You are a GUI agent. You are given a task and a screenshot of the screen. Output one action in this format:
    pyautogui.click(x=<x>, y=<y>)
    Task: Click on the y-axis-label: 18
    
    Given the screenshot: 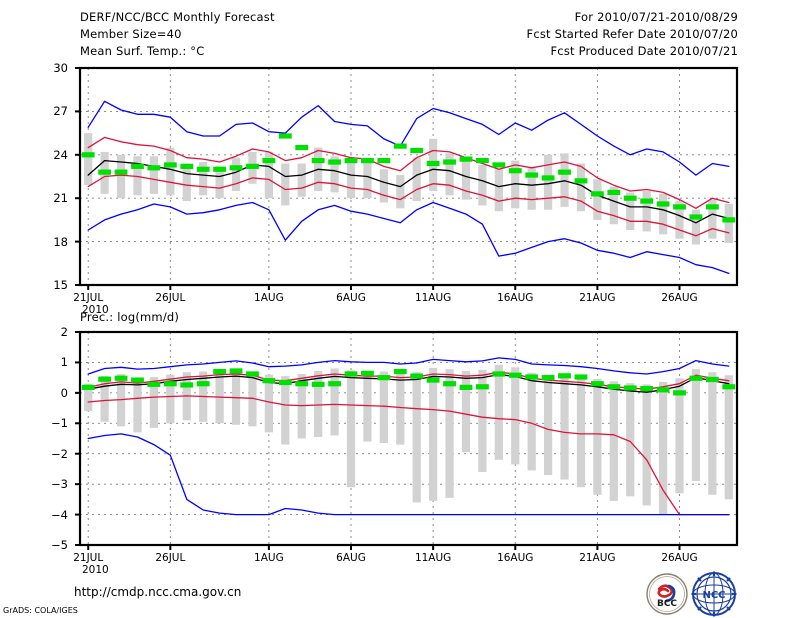 What is the action you would take?
    pyautogui.click(x=60, y=241)
    